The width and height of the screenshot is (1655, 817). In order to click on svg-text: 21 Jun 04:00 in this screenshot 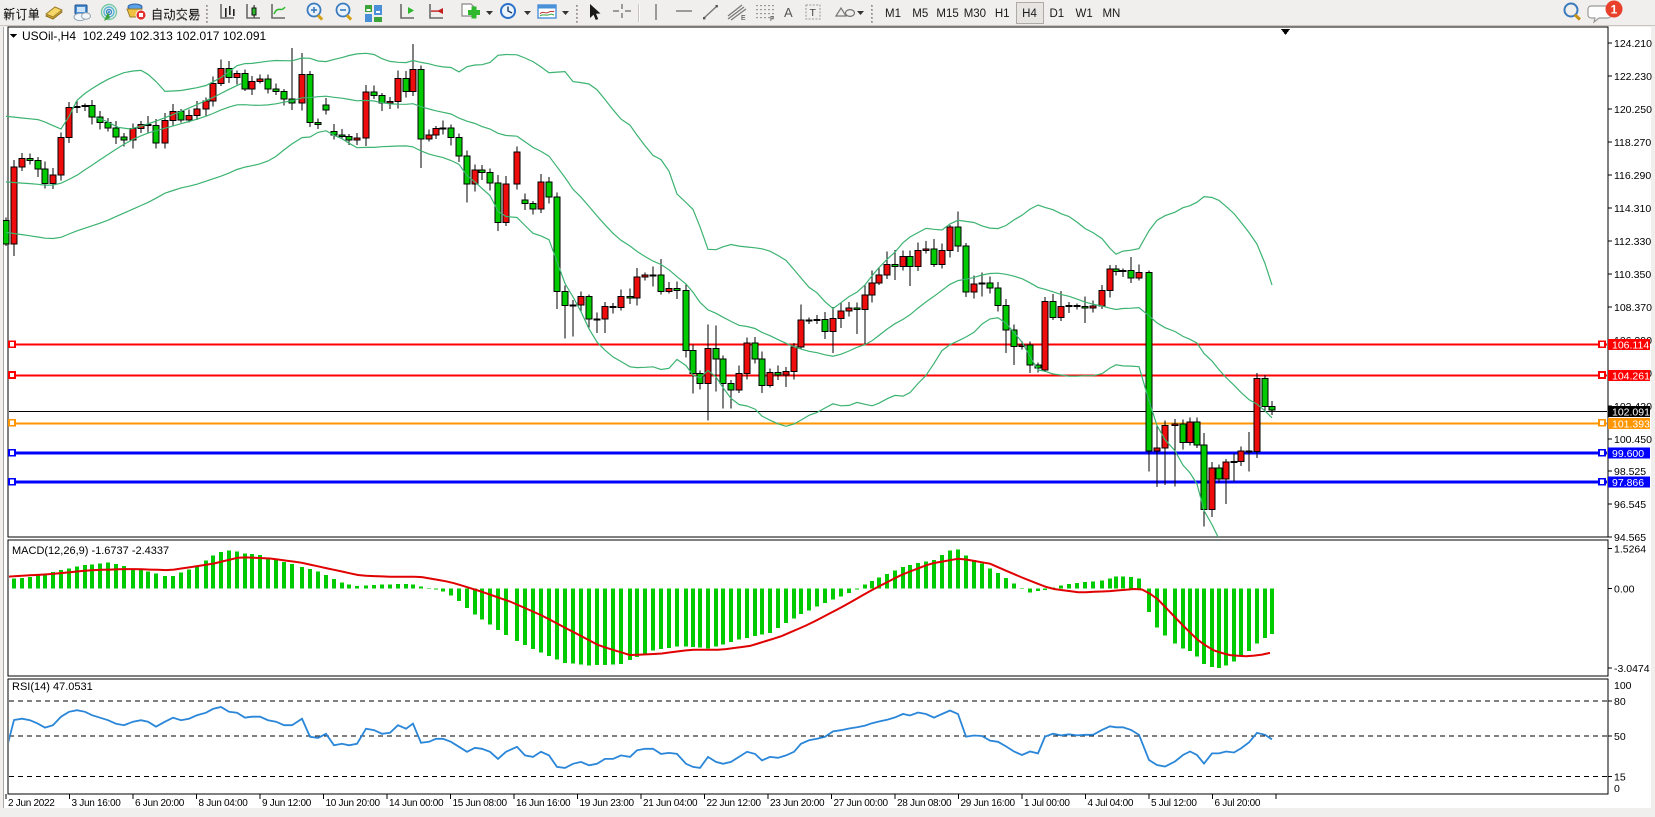, I will do `click(670, 803)`.